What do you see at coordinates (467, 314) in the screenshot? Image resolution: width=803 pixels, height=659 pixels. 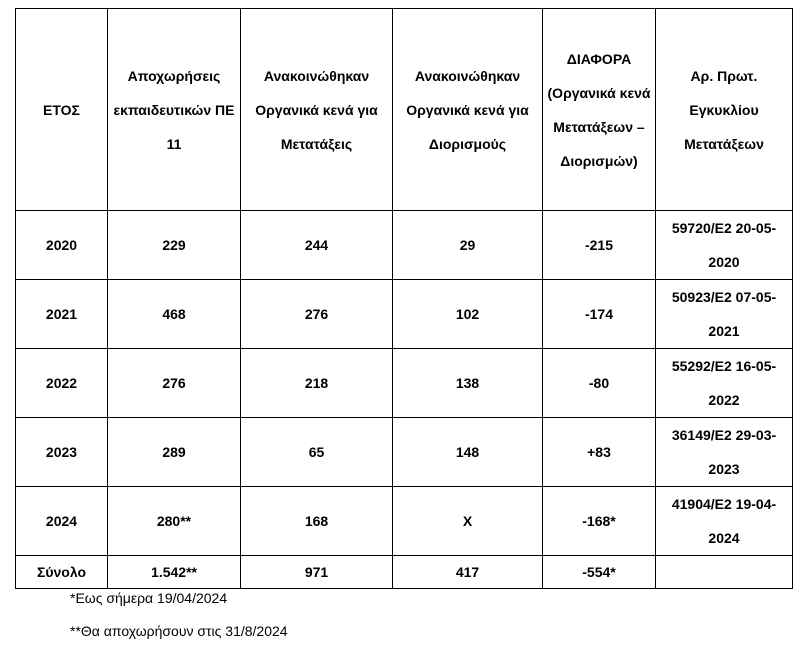 I see `table-cell: 102` at bounding box center [467, 314].